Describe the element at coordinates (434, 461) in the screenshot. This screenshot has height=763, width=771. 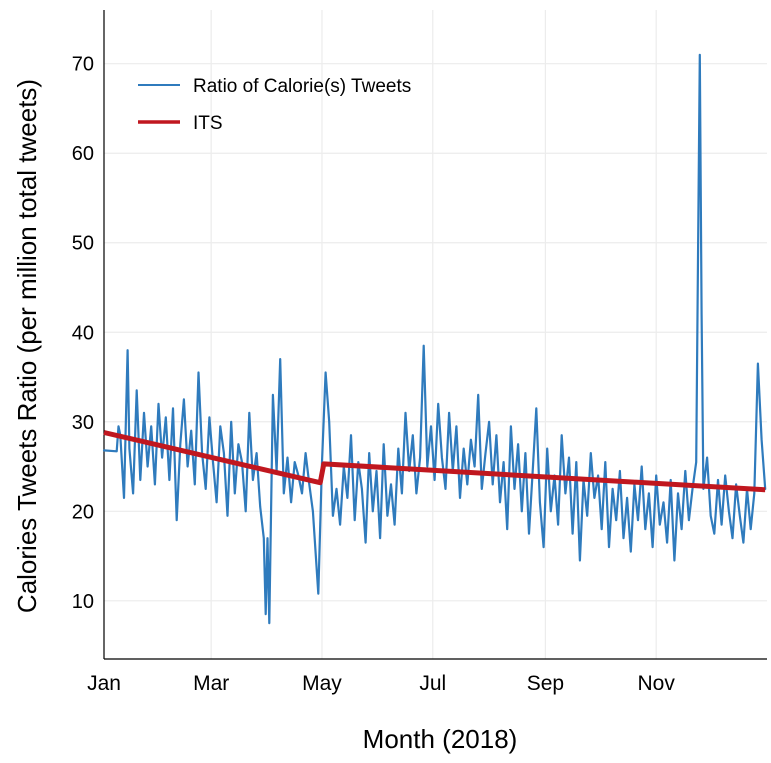
I see `series-line-its` at that location.